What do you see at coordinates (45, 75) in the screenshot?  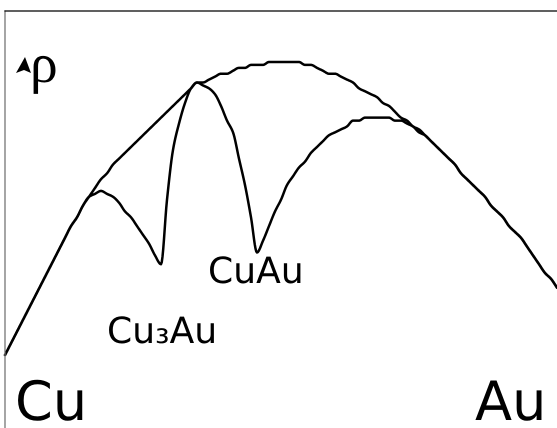 I see `y-axis-title: ρ` at bounding box center [45, 75].